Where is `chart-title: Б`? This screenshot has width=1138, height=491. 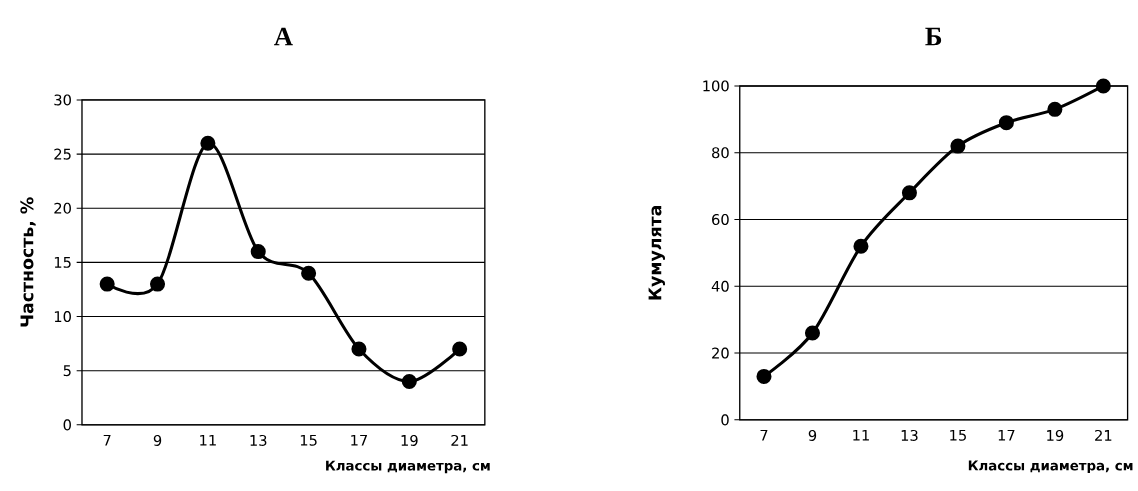 chart-title: Б is located at coordinates (933, 36).